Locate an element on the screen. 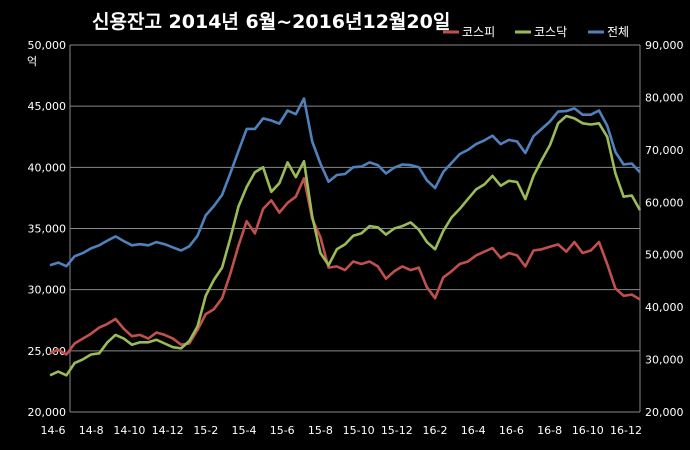  right-axis-tick-label: 60,000 is located at coordinates (664, 202).